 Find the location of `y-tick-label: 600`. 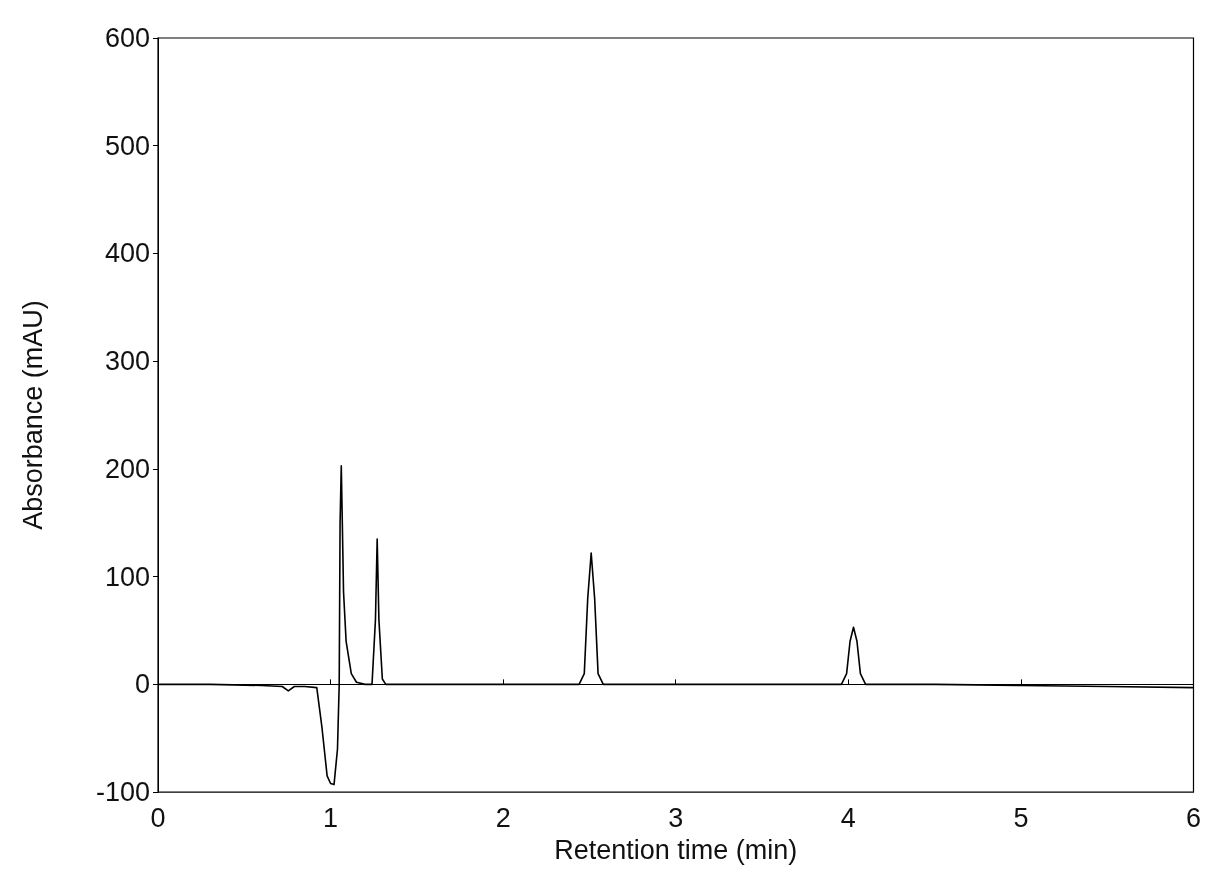

y-tick-label: 600 is located at coordinates (127, 38).